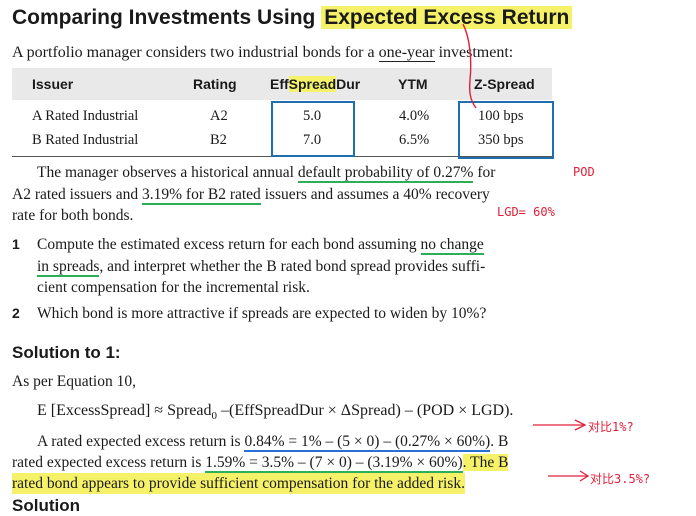 Image resolution: width=696 pixels, height=516 pixels. I want to click on table-row-b-dur: 7.0, so click(312, 140).